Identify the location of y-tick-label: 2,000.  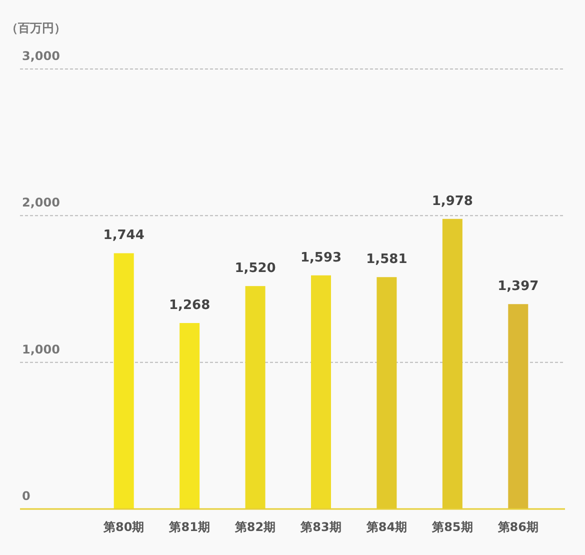
(41, 203).